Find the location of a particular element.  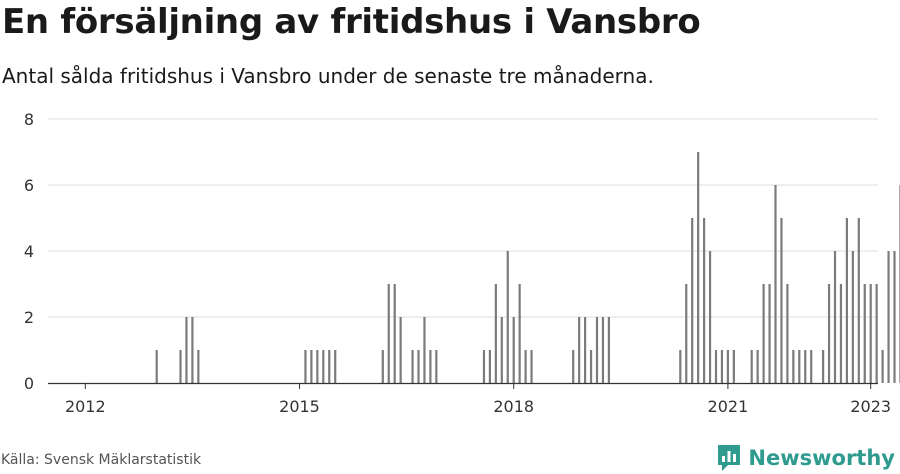

y-tick-label: 8 is located at coordinates (29, 119).